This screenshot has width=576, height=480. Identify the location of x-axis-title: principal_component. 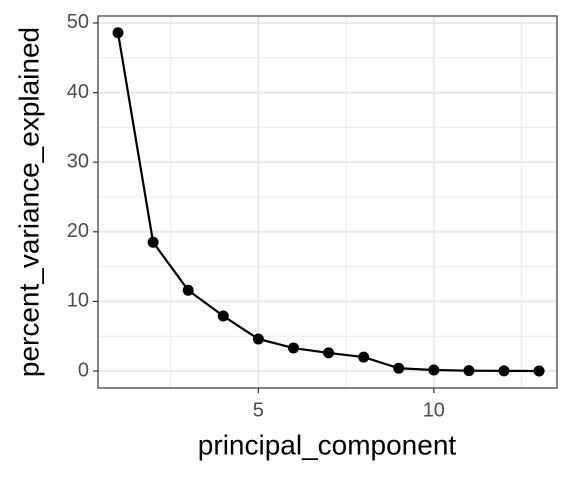
(327, 444).